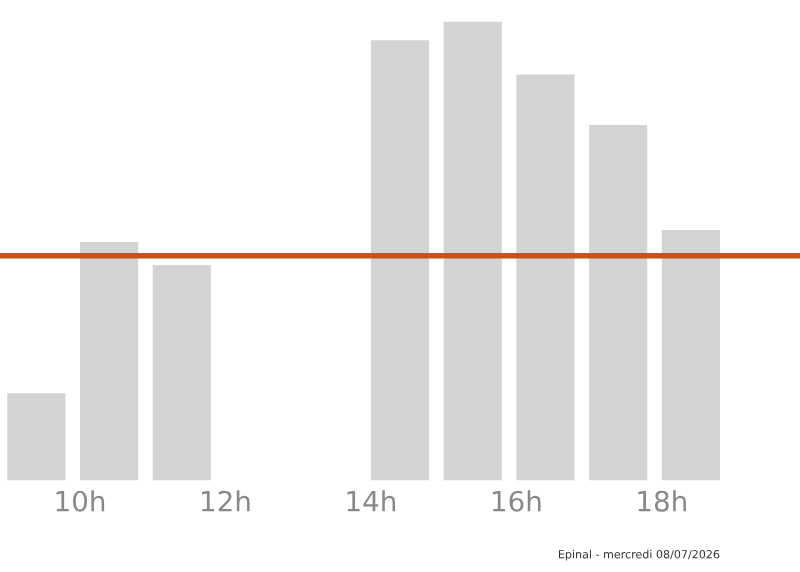 Image resolution: width=800 pixels, height=572 pixels. Describe the element at coordinates (80, 501) in the screenshot. I see `x-tick-label: 10h` at that location.